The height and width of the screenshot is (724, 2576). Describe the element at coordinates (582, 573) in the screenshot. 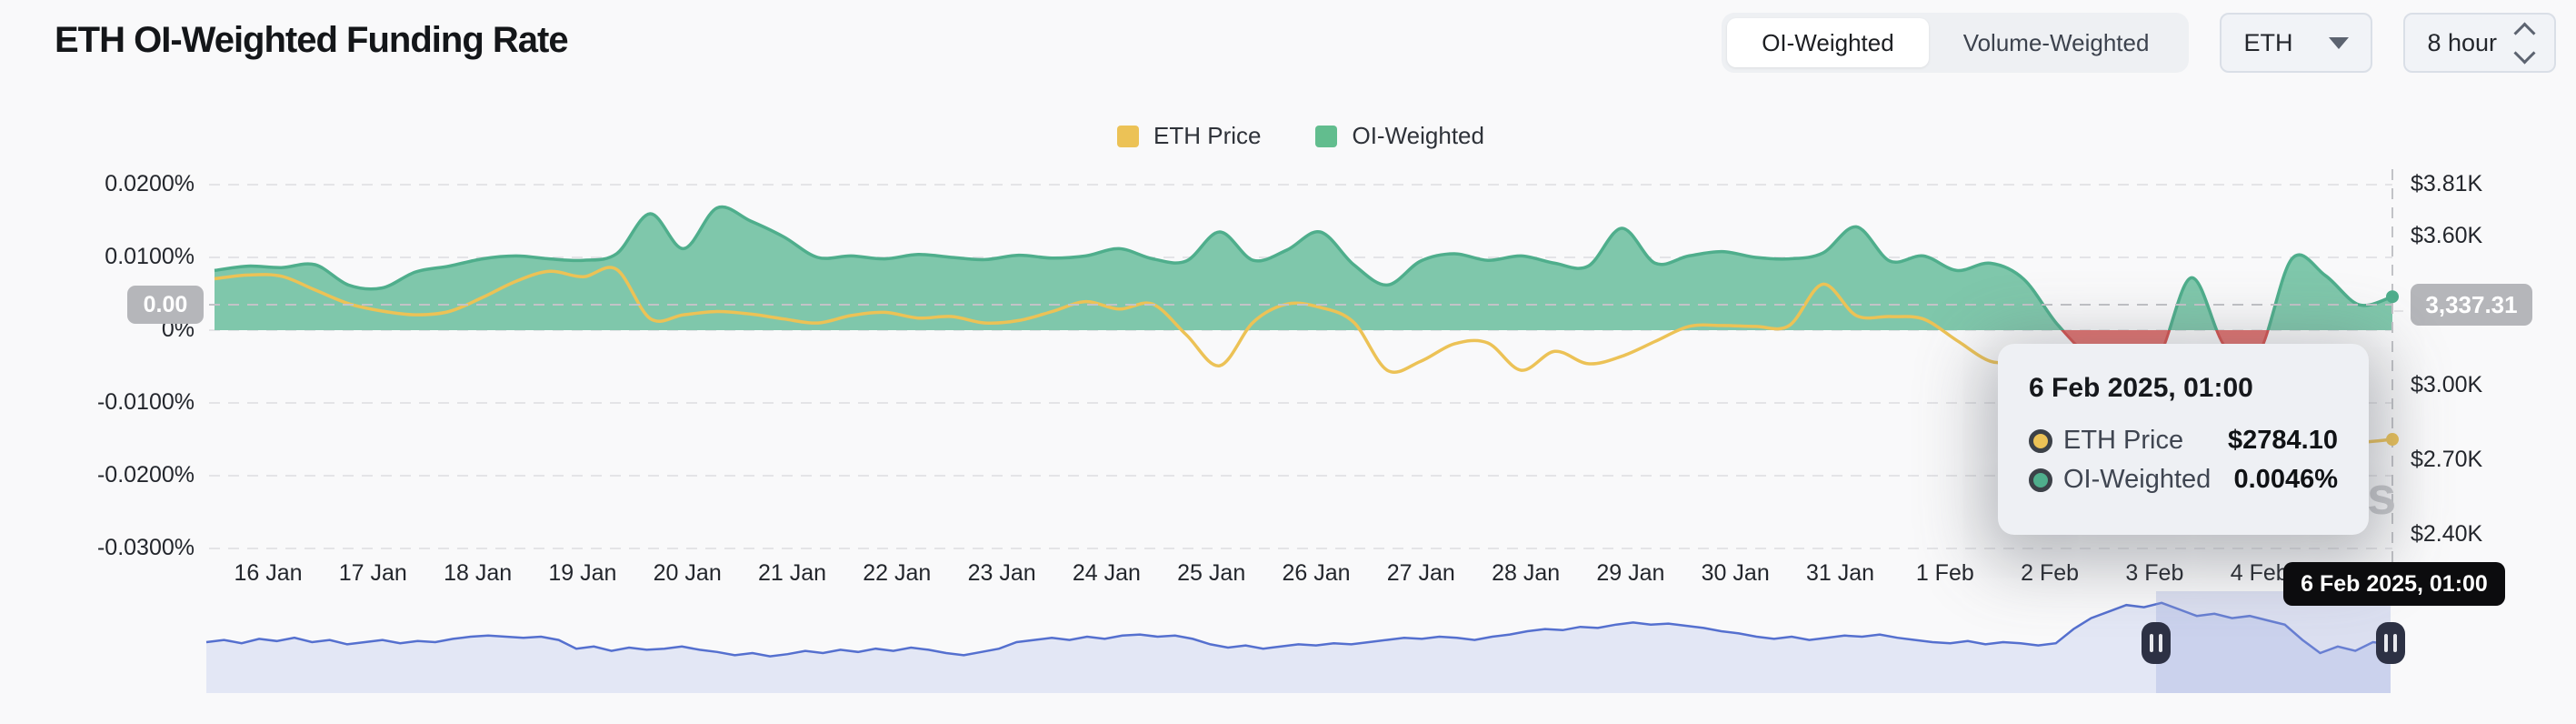

I see `x-axis-tick: 19 Jan` at that location.